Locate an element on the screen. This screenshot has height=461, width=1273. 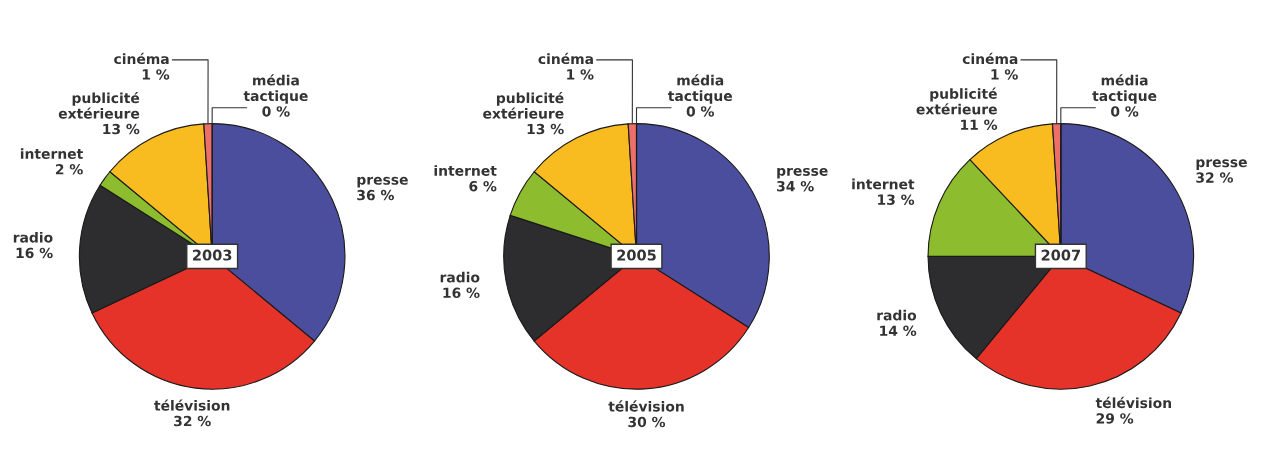
data-label: 30 % is located at coordinates (647, 422).